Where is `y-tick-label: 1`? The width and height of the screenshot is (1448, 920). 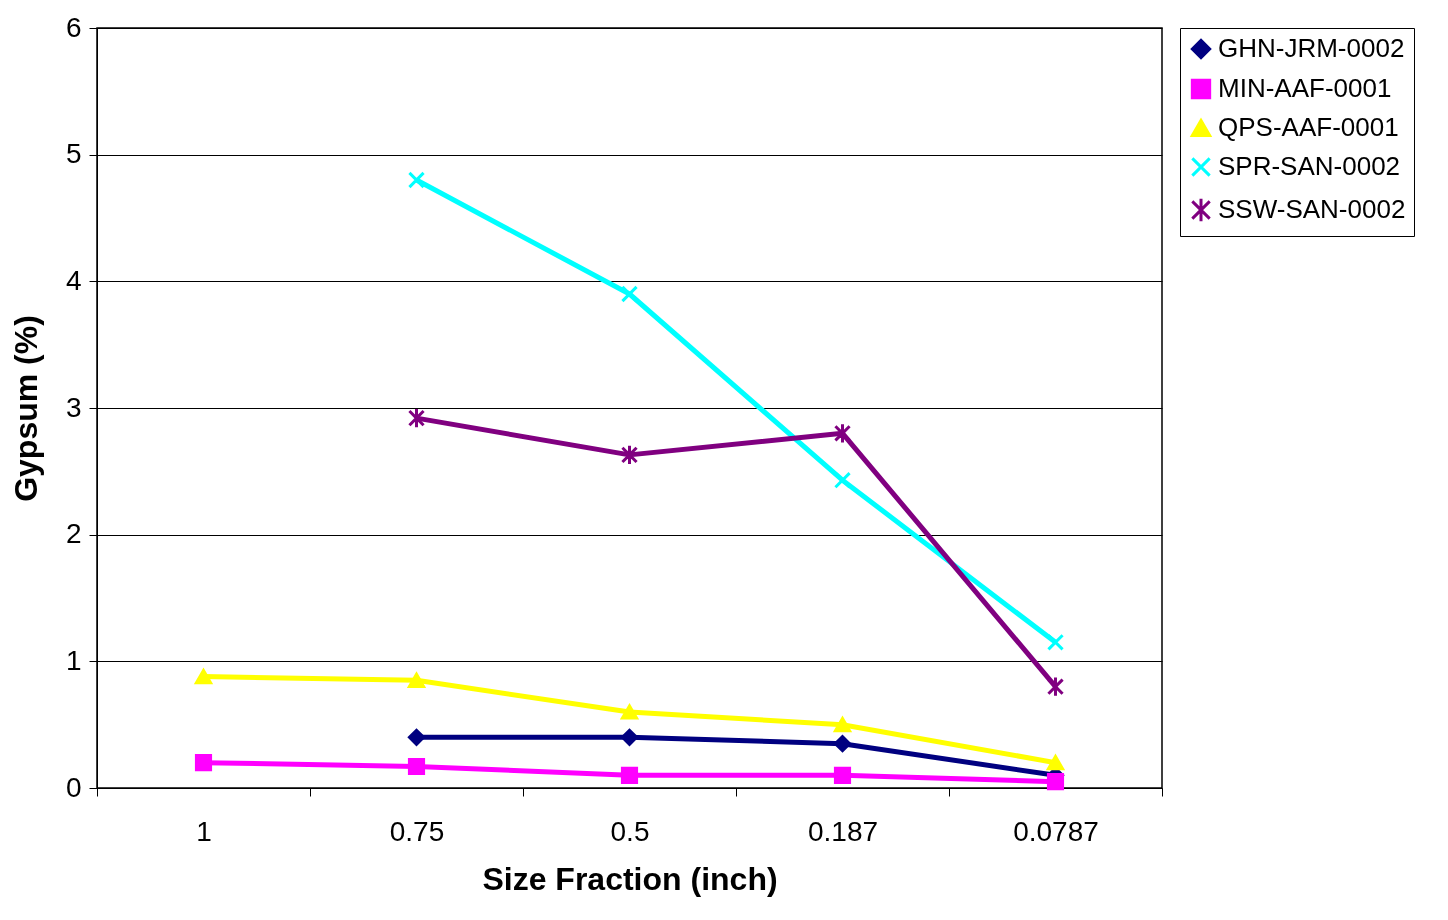 y-tick-label: 1 is located at coordinates (73, 660).